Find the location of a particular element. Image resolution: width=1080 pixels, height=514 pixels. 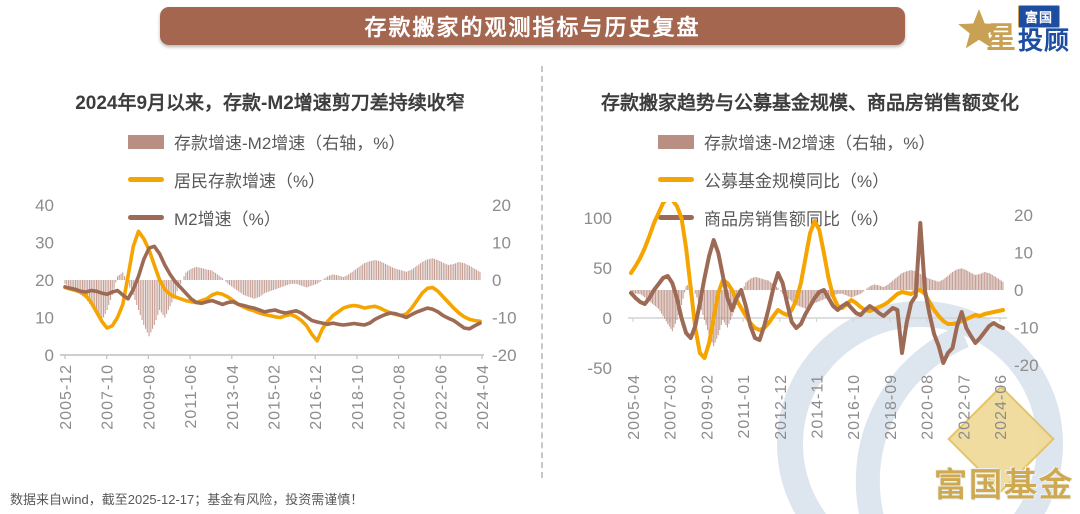

y-tick-label-left: 10 is located at coordinates (44, 318).